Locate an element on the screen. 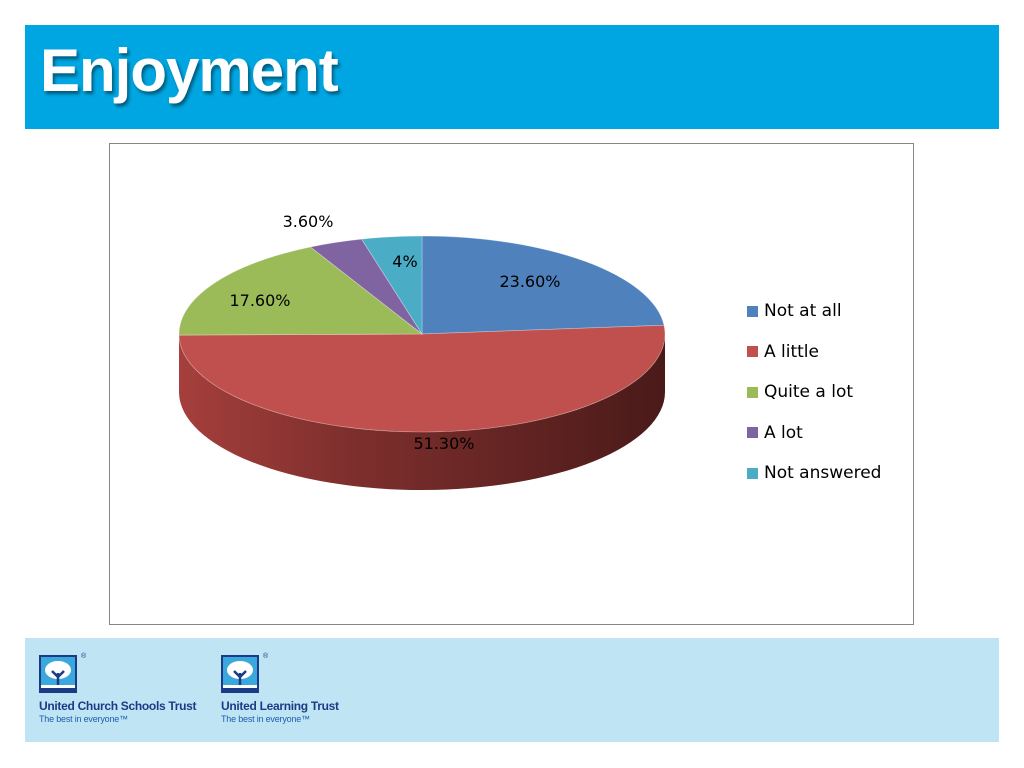 This screenshot has height=768, width=1024. logo-name: United Learning Trust is located at coordinates (280, 706).